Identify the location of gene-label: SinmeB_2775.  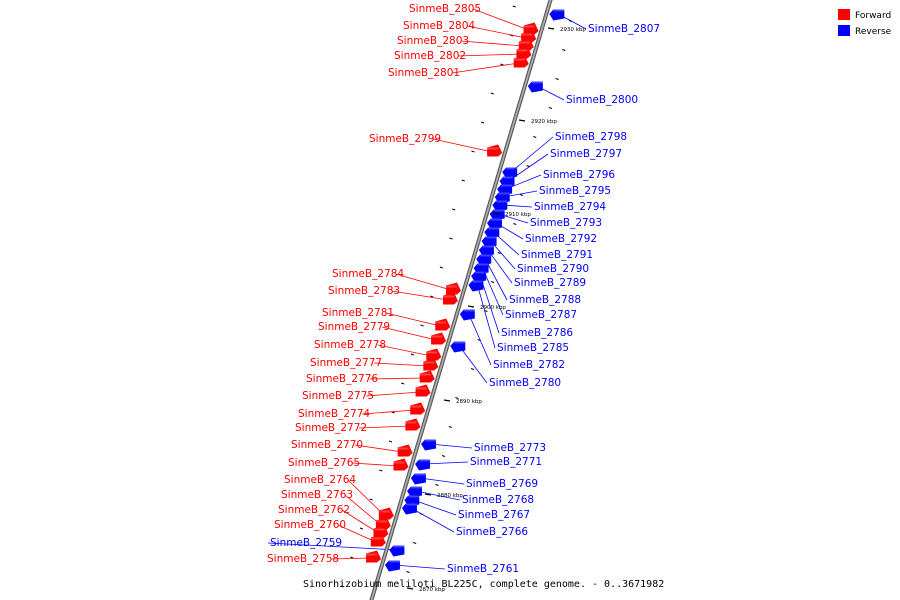
(338, 396).